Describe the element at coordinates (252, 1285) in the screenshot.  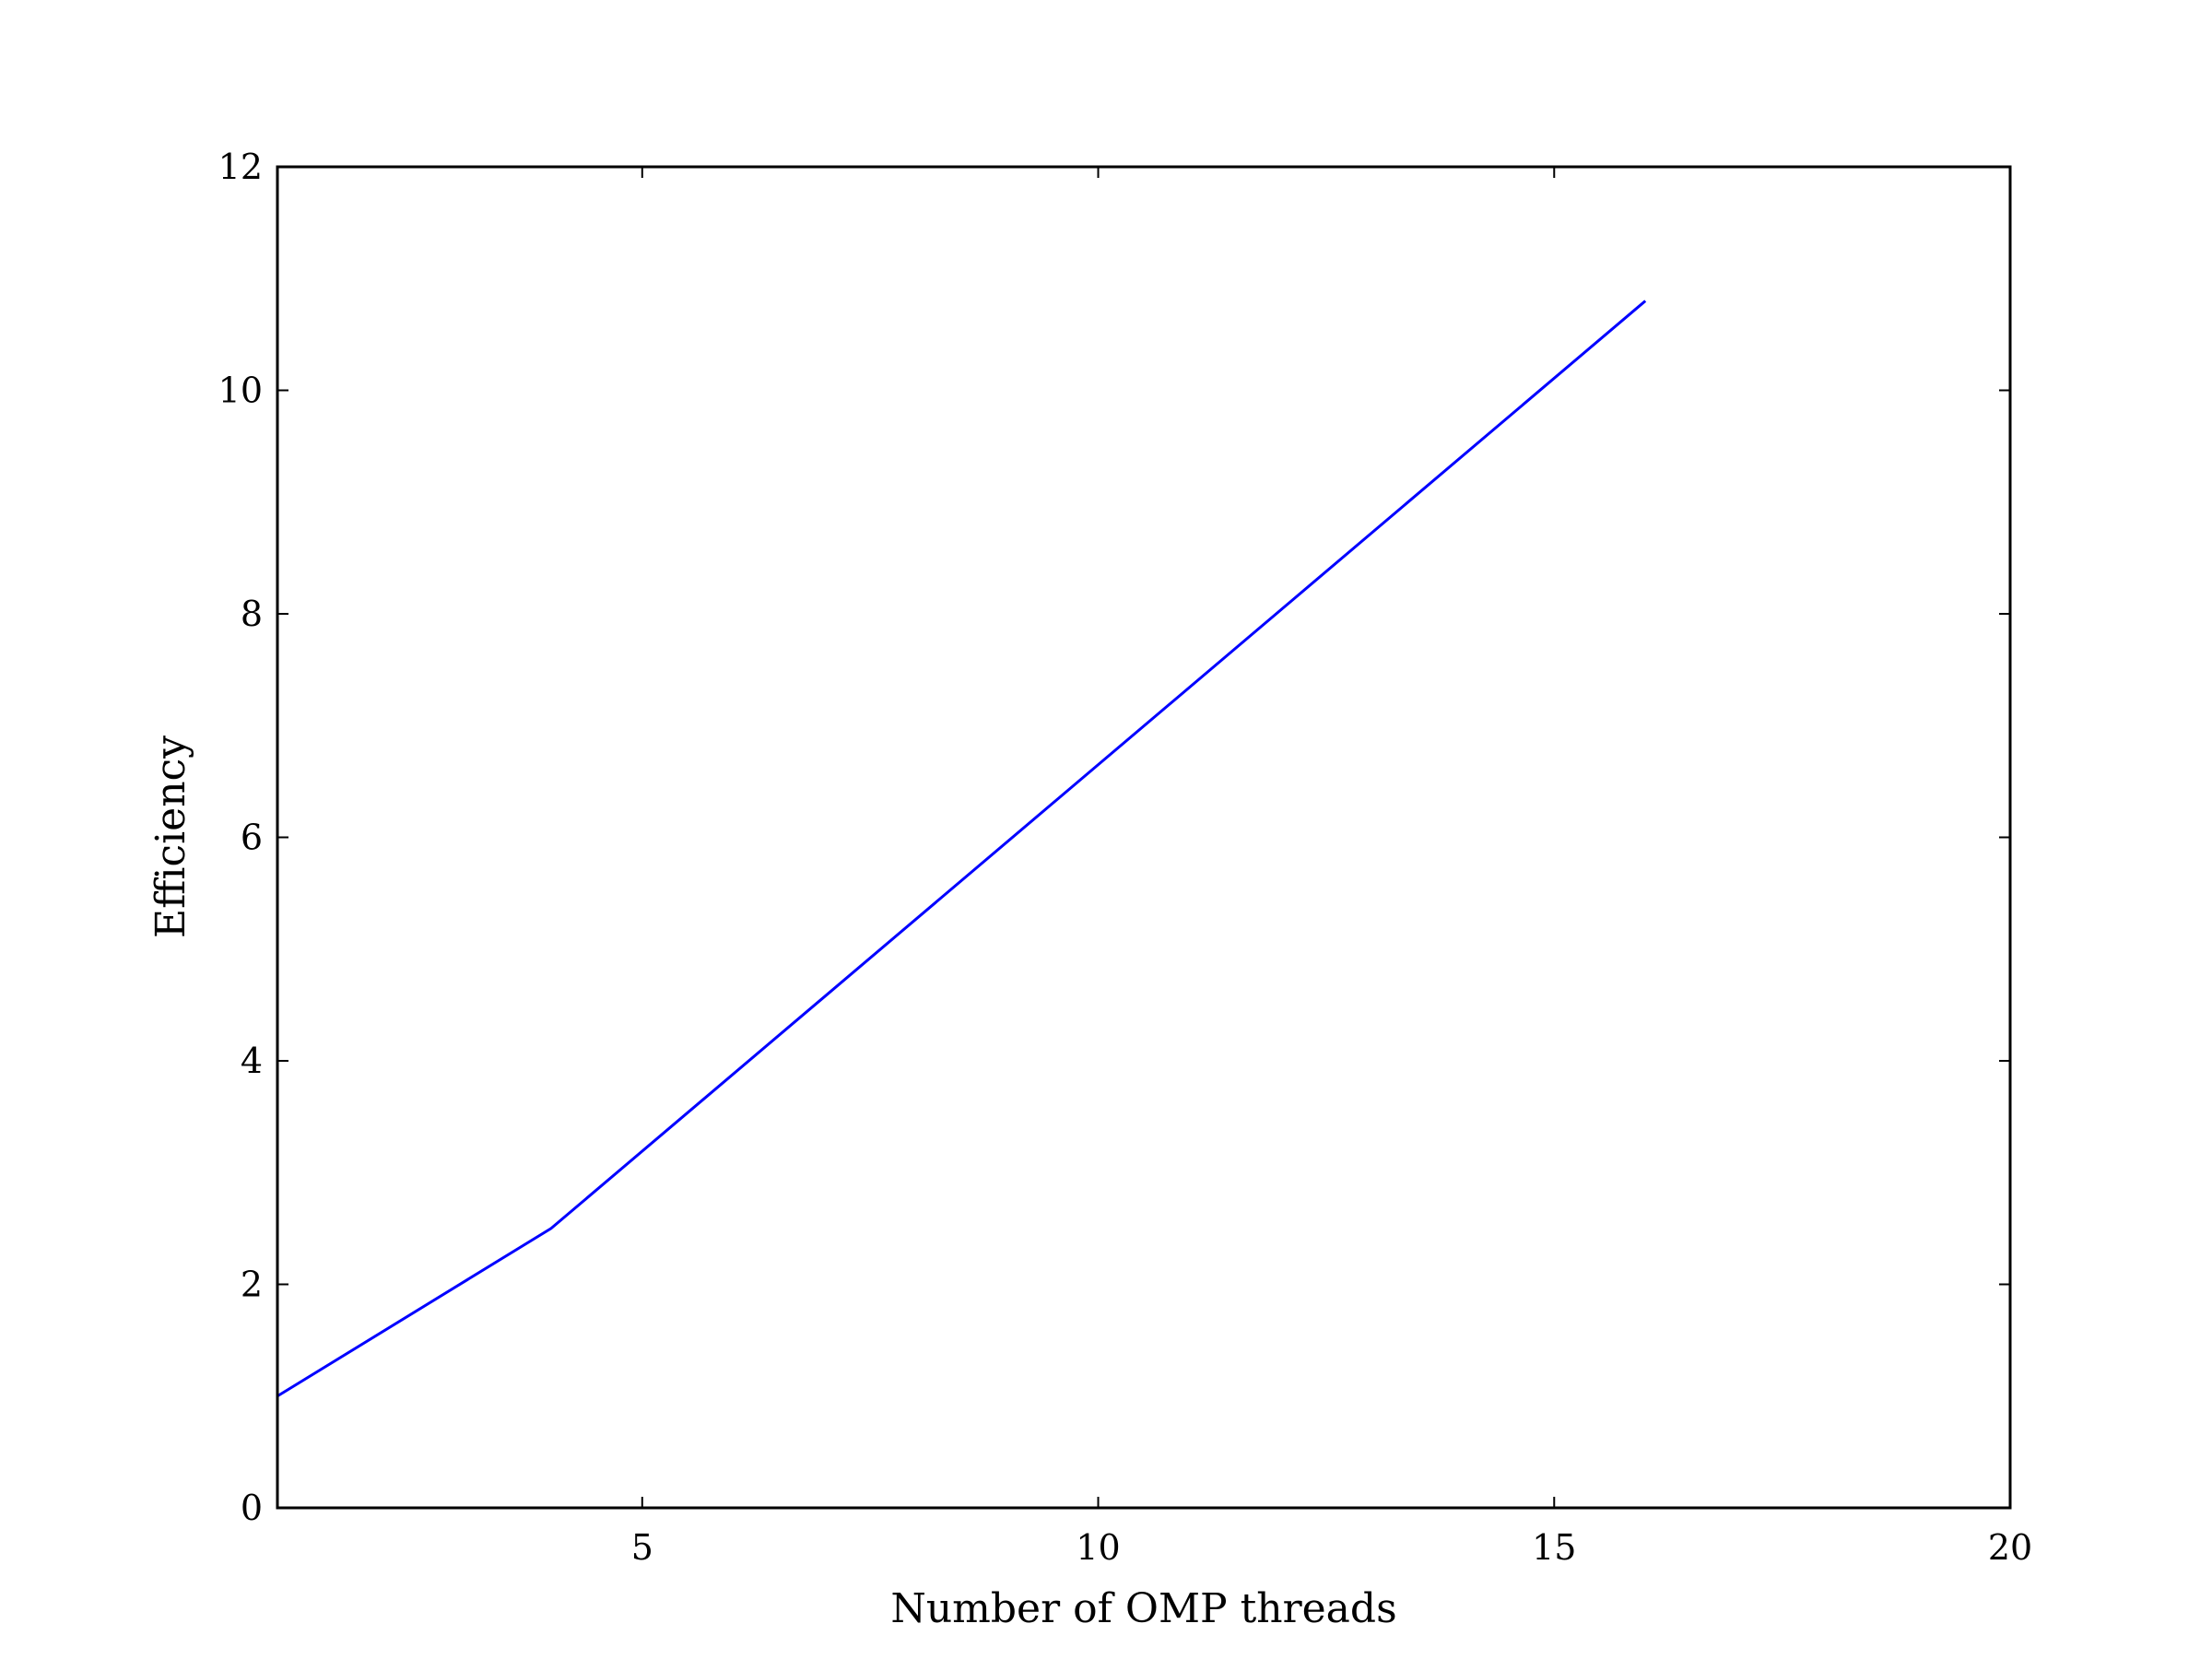
I see `y-tick-label: 2` at that location.